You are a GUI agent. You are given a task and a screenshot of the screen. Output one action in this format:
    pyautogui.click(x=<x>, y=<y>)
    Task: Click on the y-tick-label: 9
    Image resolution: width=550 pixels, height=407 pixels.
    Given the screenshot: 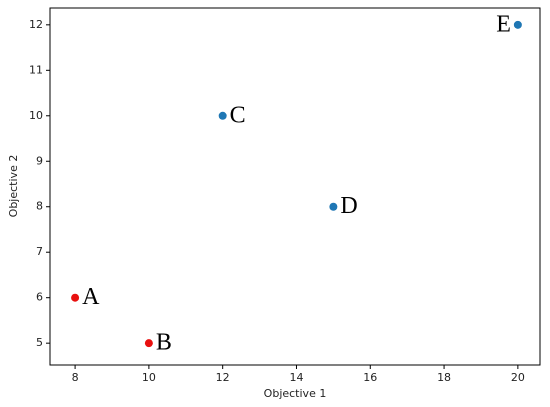 What is the action you would take?
    pyautogui.click(x=39, y=160)
    